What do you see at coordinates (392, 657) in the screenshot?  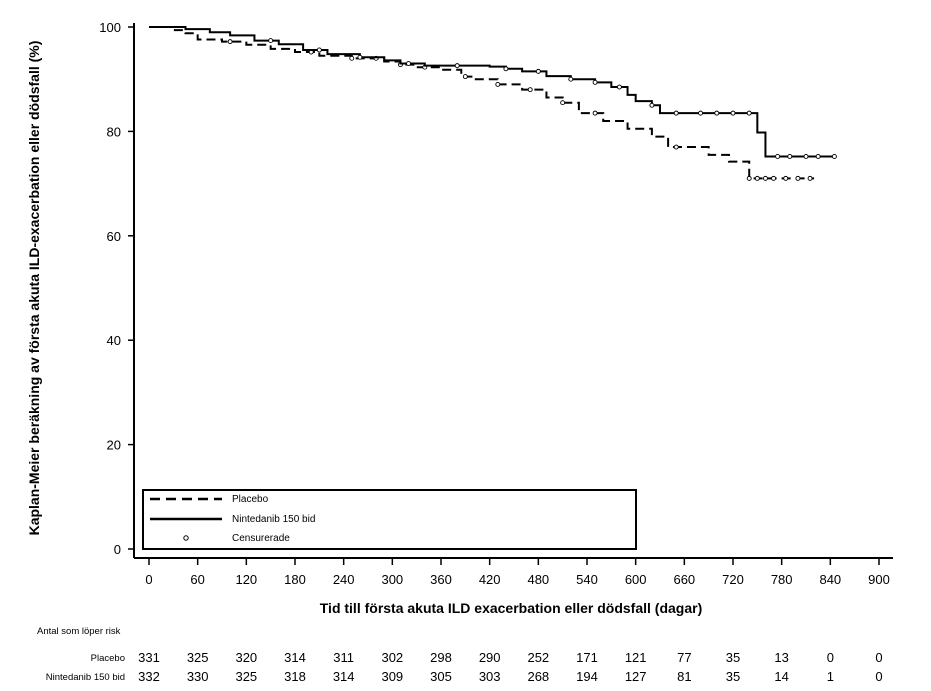 I see `risk-cell: 302` at bounding box center [392, 657].